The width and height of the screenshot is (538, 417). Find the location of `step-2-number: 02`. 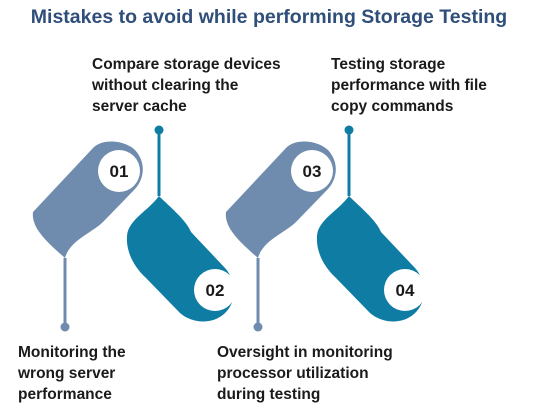

step-2-number: 02 is located at coordinates (215, 290).